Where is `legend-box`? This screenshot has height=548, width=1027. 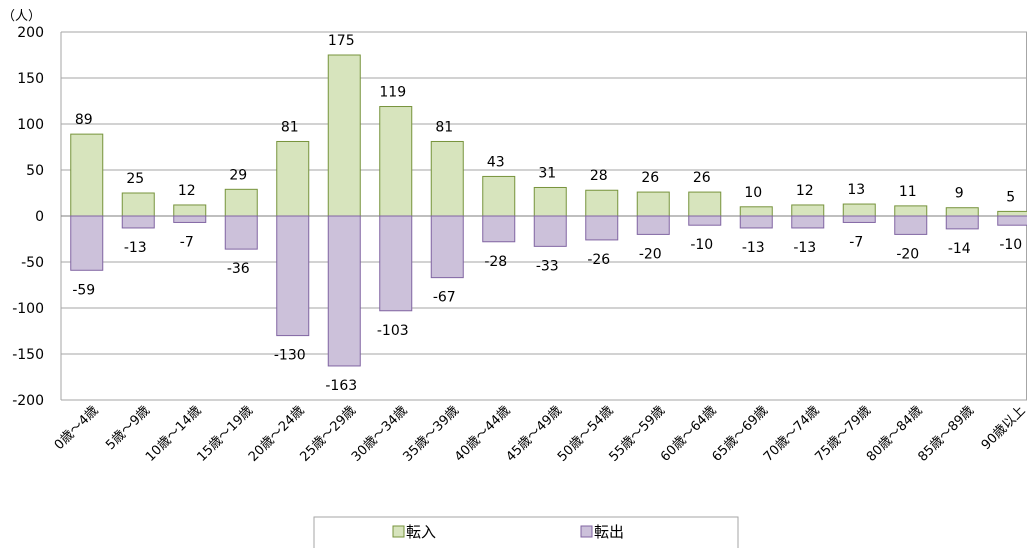
legend-box is located at coordinates (526, 532).